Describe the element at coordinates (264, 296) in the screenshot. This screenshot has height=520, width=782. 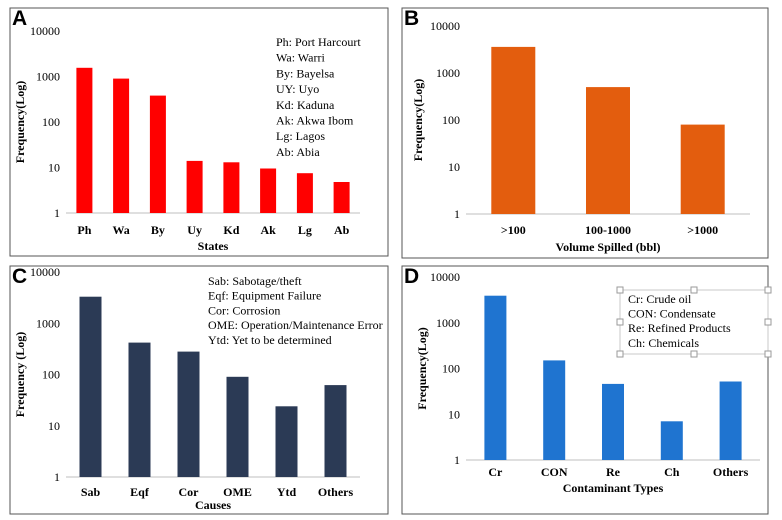
I see `legend-entry: Eqf: Equipment Failure` at that location.